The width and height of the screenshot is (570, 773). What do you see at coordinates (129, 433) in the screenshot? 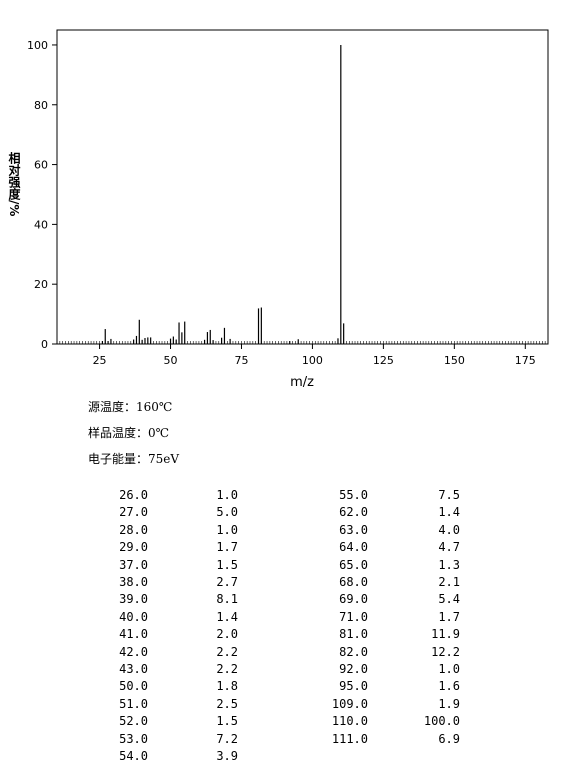
I see `info-line: 样品温度：0℃` at bounding box center [129, 433].